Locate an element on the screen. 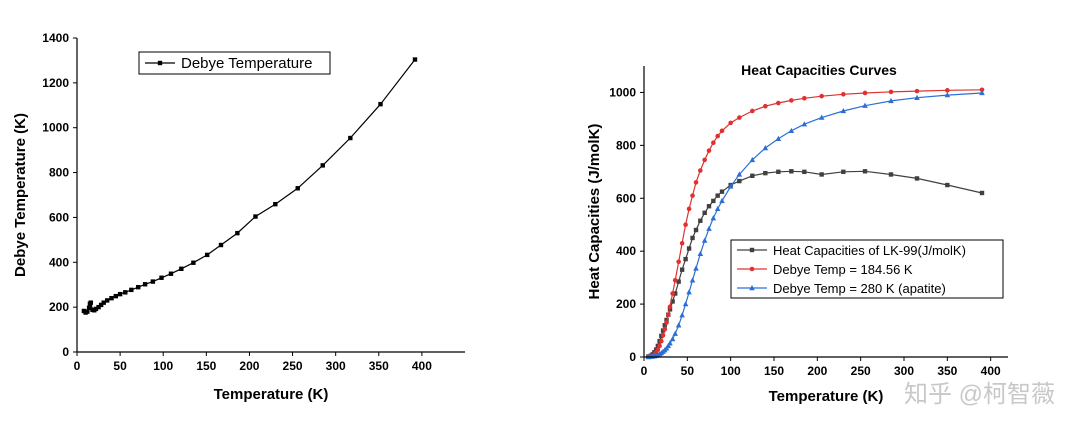 Image resolution: width=1080 pixels, height=436 pixels. x-tick-label: 400 is located at coordinates (422, 366).